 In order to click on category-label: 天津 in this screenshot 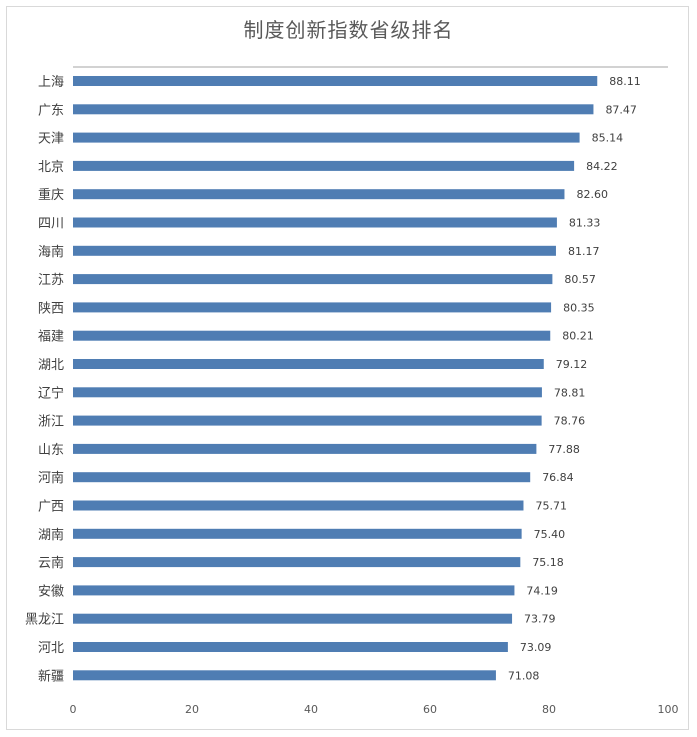, I will do `click(51, 139)`.